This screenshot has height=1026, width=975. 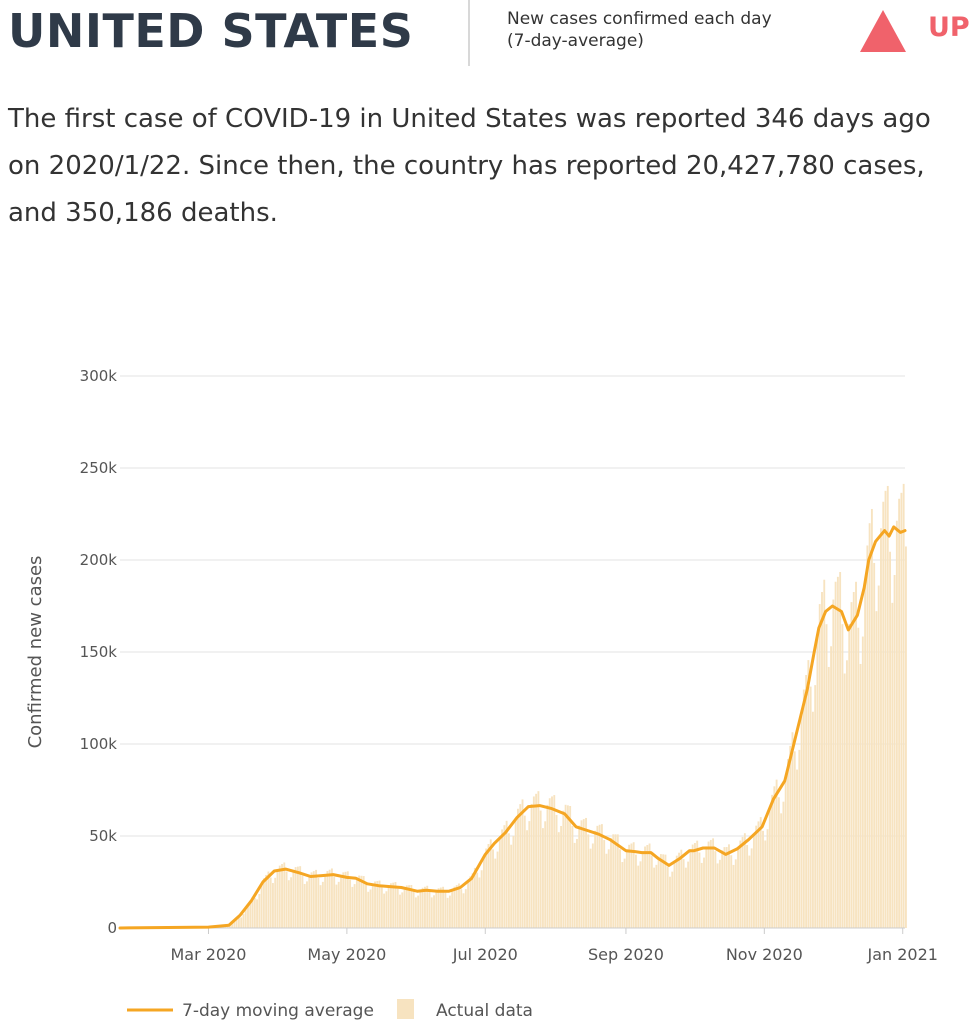 I want to click on y-tick-label: 0, so click(x=112, y=928).